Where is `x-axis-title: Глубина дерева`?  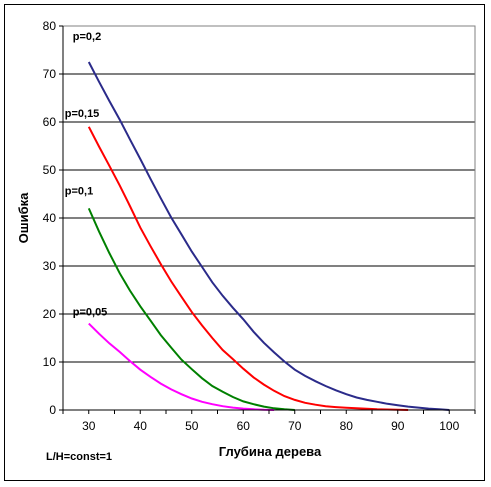 x-axis-title: Глубина дерева is located at coordinates (270, 451).